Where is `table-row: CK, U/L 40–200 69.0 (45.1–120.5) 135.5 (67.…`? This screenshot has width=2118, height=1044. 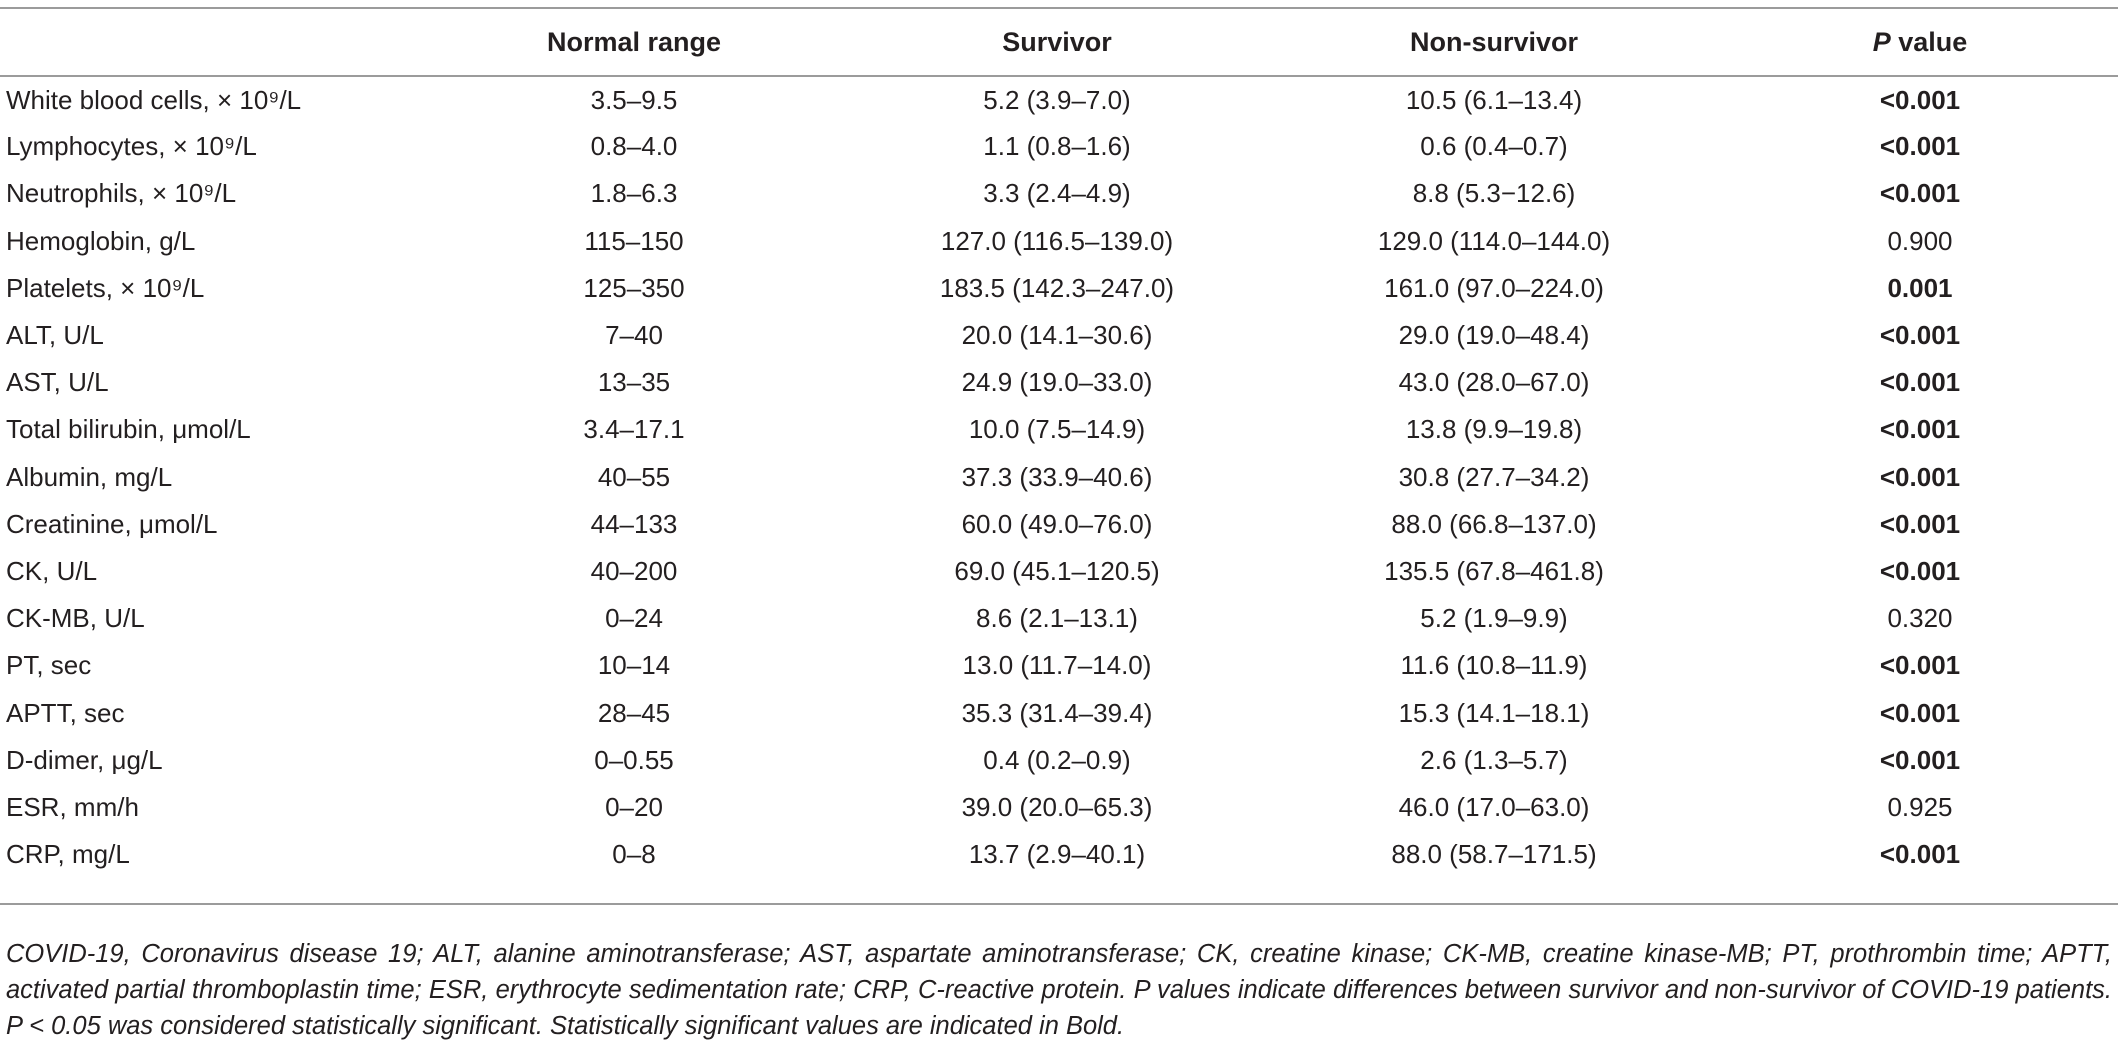
table-row: CK, U/L 40–200 69.0 (45.1–120.5) 135.5 (67.… is located at coordinates (1059, 571).